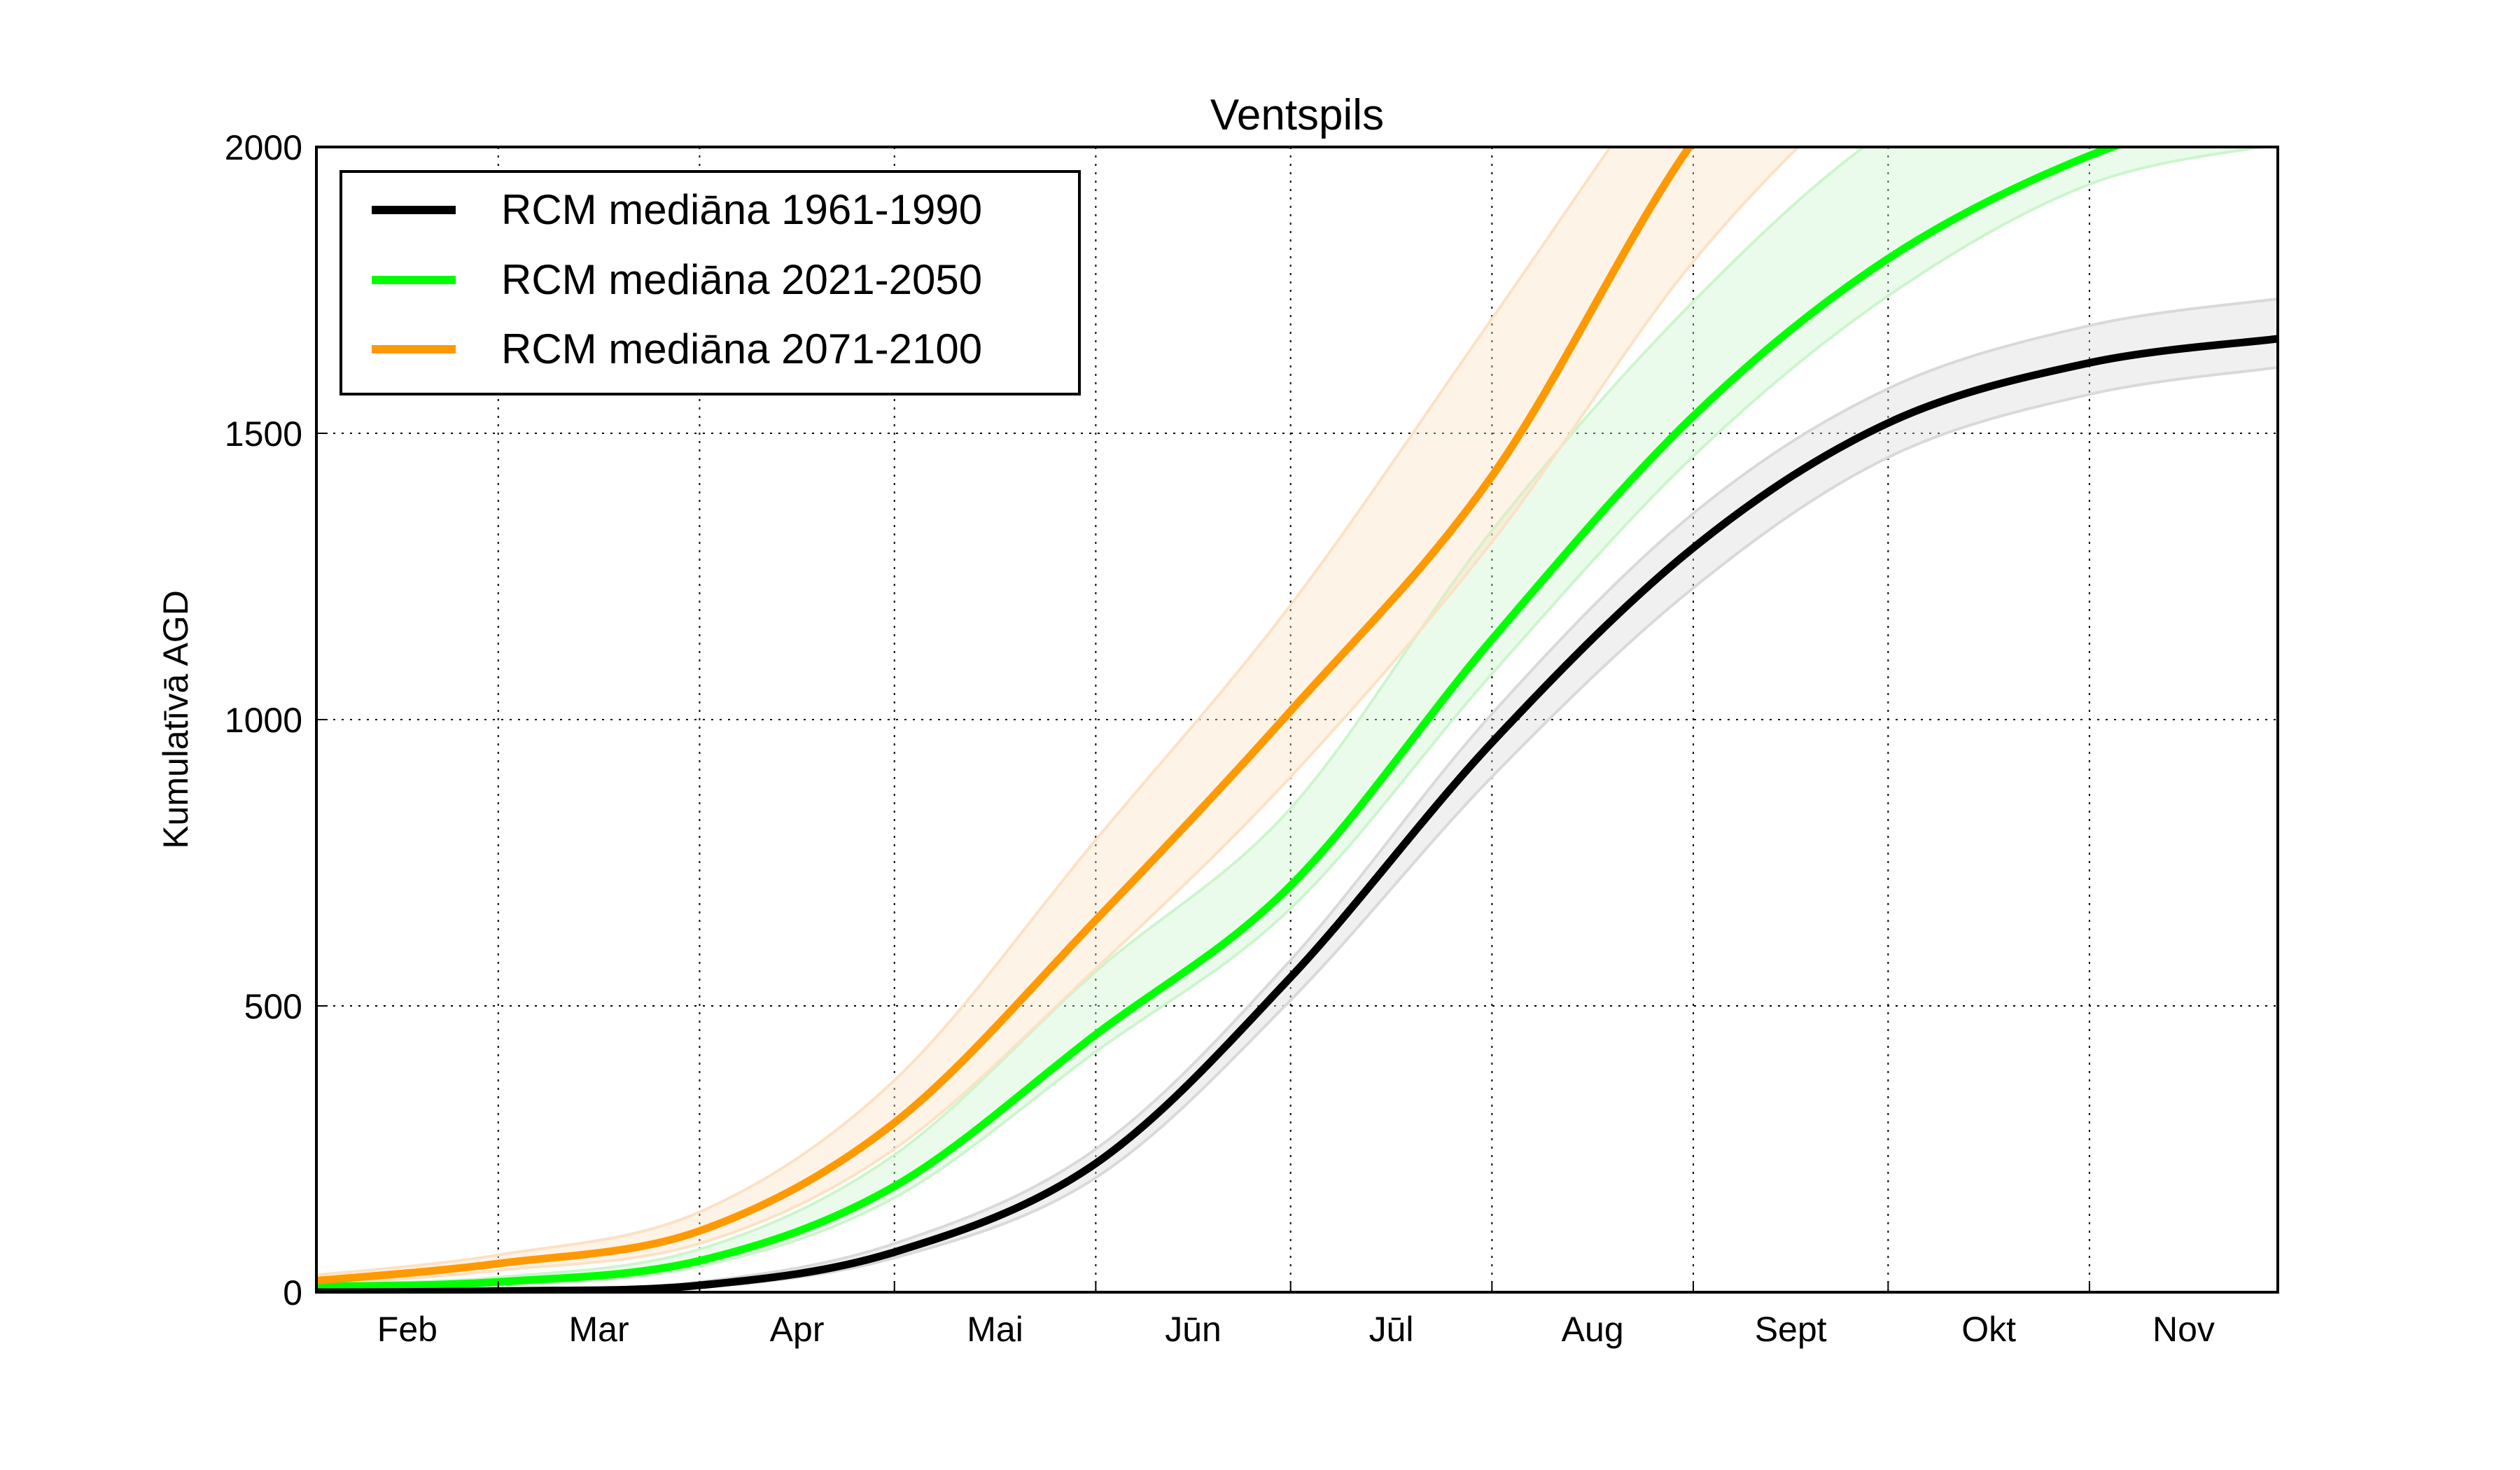  I want to click on legend-label-2071-2100: RCM mediāna 2071-2100, so click(741, 349).